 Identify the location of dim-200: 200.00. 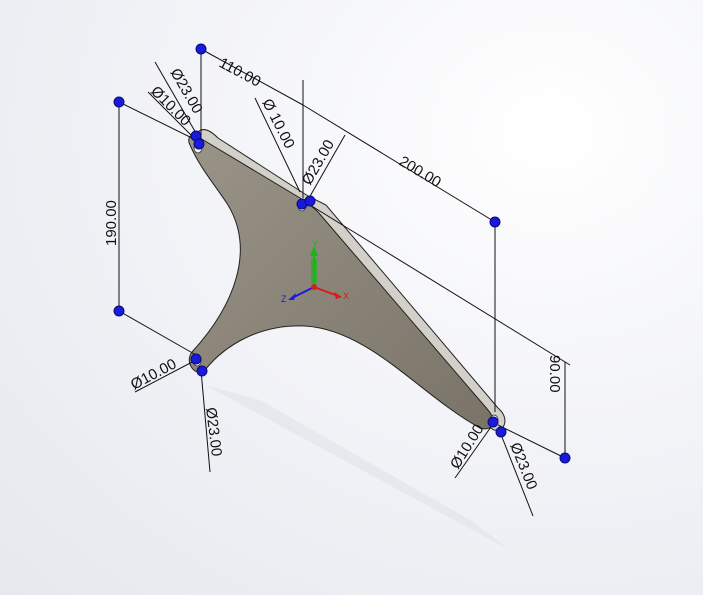
(420, 172).